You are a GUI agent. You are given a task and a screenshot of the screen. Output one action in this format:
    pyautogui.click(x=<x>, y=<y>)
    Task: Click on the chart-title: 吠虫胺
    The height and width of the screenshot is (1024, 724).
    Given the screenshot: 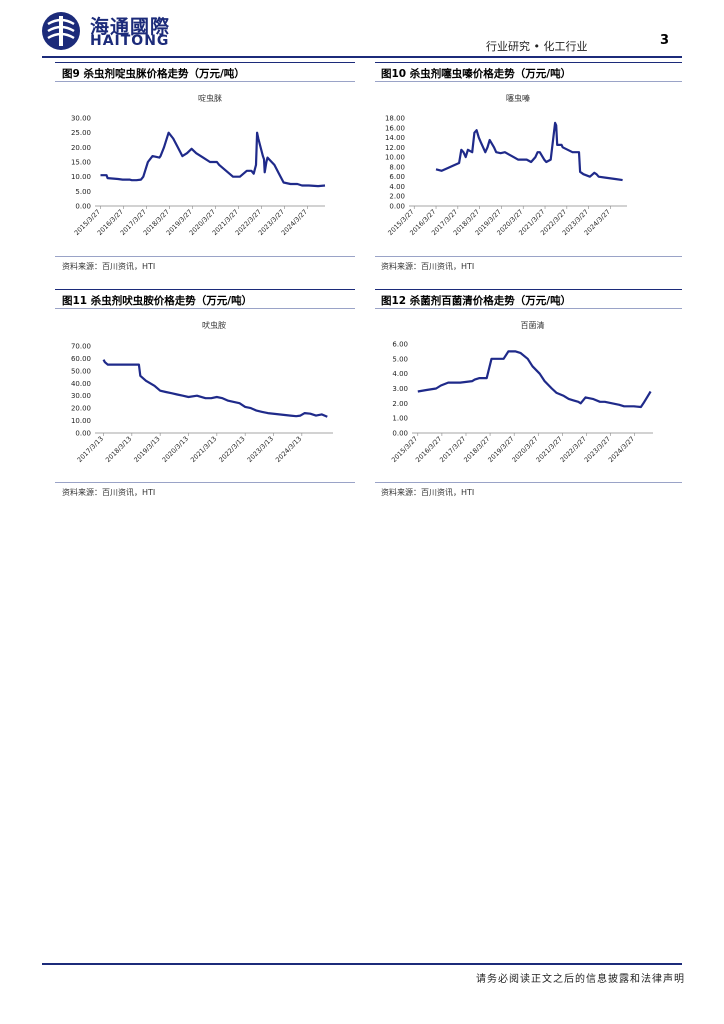 What is the action you would take?
    pyautogui.click(x=214, y=325)
    